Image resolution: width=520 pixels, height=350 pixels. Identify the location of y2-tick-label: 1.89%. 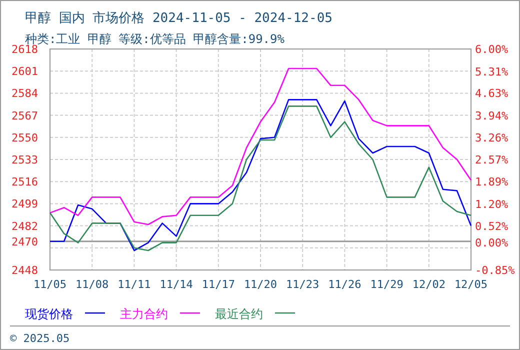
(491, 182).